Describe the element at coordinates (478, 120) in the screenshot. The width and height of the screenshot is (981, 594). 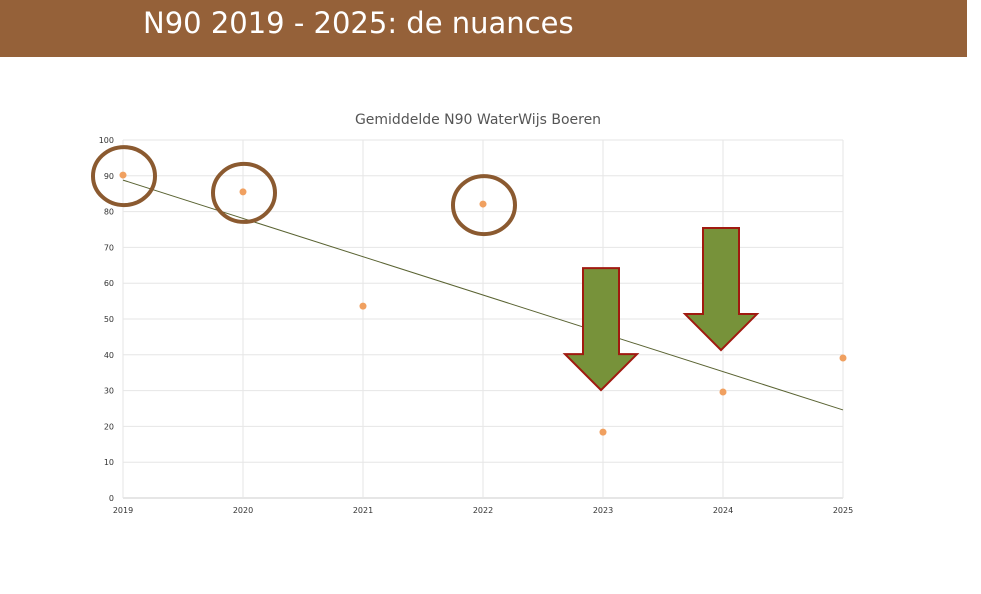
I see `chart-title: Gemiddelde N90 WaterWijs Boeren` at that location.